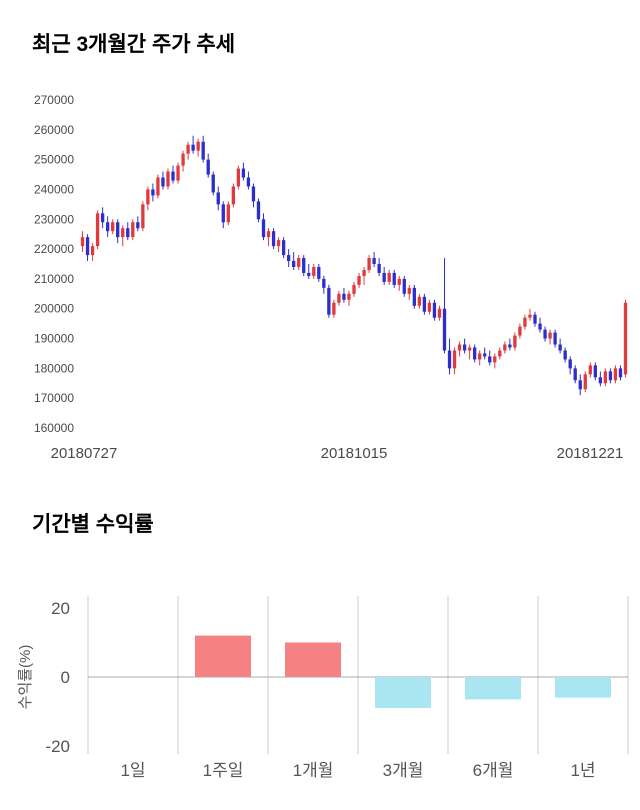  Describe the element at coordinates (403, 770) in the screenshot. I see `x-axis-category-label: 3개월` at that location.